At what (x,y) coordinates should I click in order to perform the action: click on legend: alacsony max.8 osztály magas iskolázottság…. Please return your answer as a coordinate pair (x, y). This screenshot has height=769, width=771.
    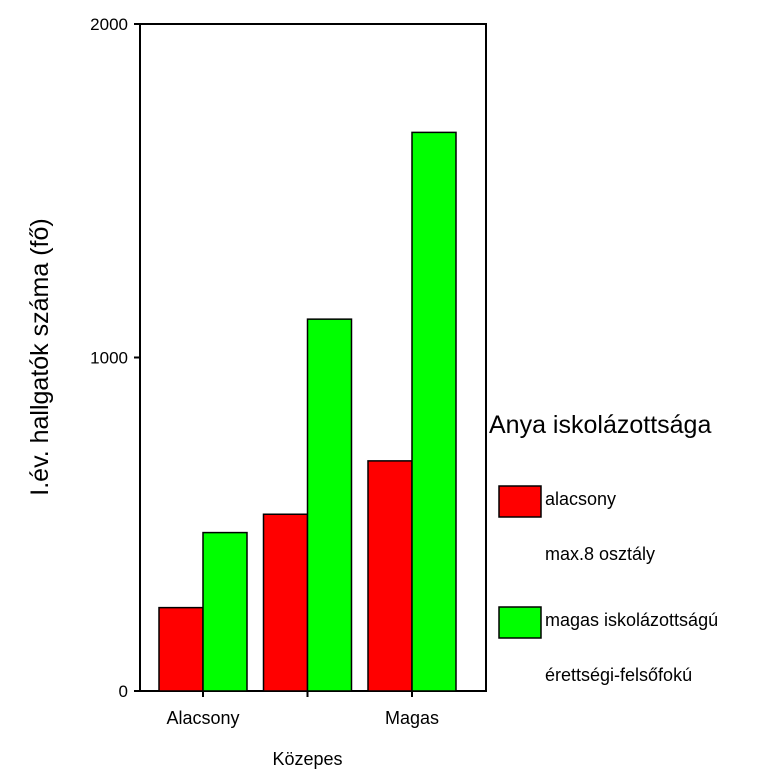
    Looking at the image, I should click on (608, 585).